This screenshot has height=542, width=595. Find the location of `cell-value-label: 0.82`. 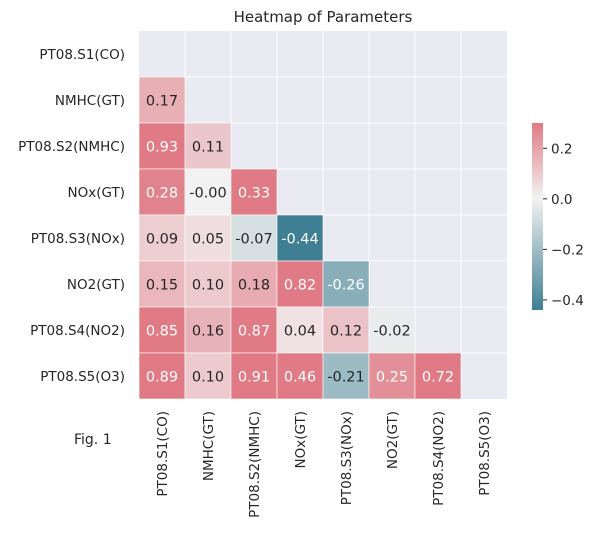

cell-value-label: 0.82 is located at coordinates (300, 286).